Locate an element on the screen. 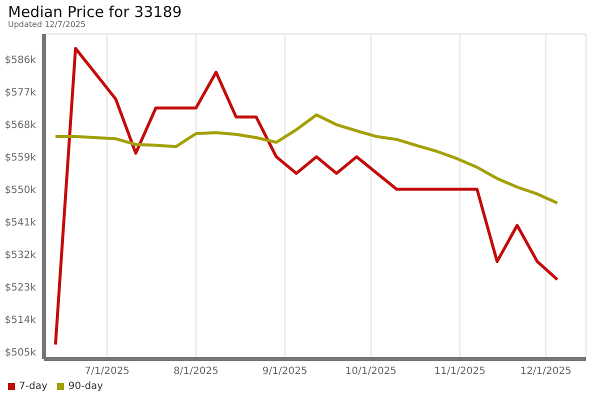 This screenshot has width=600, height=400. x-tick-label: 12/1/2025 is located at coordinates (546, 372).